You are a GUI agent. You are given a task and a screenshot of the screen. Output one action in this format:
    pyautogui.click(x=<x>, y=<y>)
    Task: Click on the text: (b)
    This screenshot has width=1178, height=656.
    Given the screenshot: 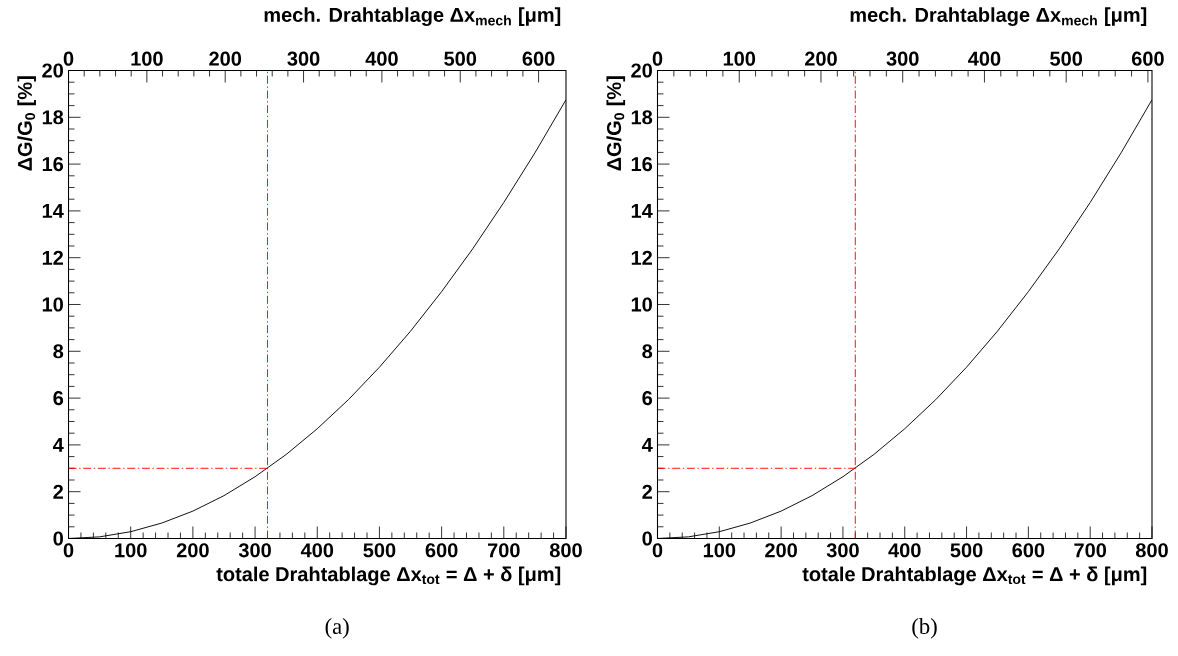 What is the action you would take?
    pyautogui.click(x=924, y=628)
    